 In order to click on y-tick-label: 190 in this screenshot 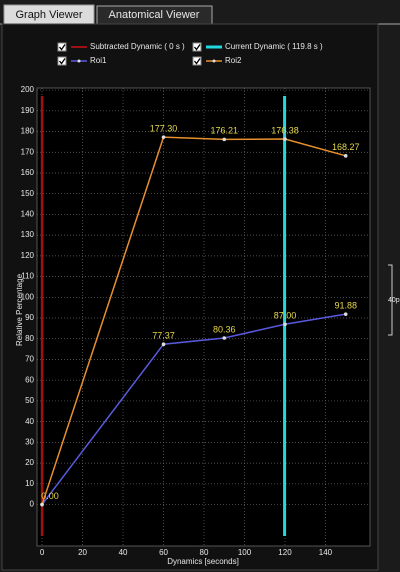, I will do `click(28, 110)`.